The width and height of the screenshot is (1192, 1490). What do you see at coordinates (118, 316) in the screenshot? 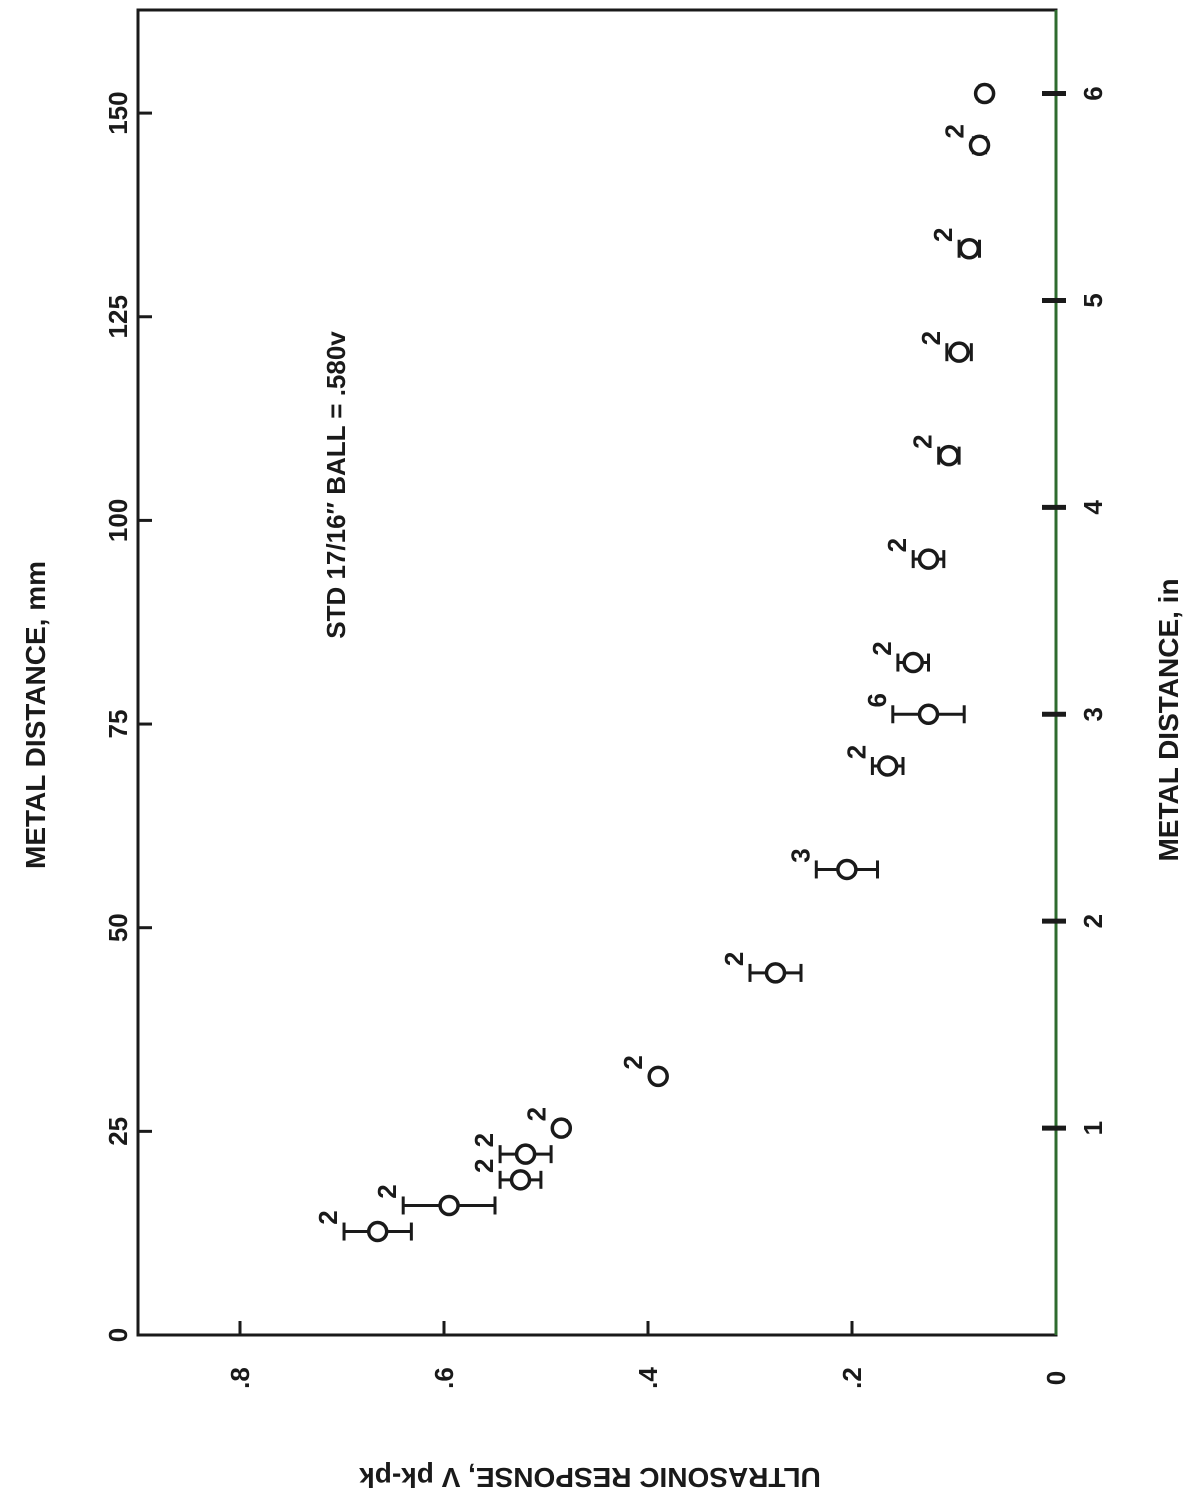
I see `mm-tick-label: 125` at bounding box center [118, 316].